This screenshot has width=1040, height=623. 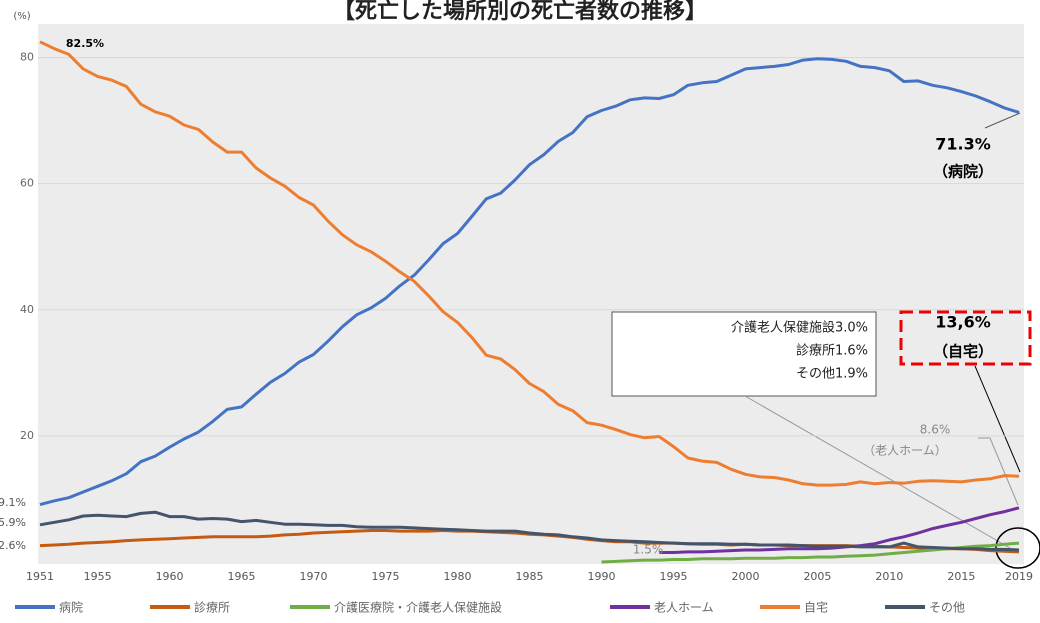 I want to click on legend-label: 自宅, so click(x=816, y=607).